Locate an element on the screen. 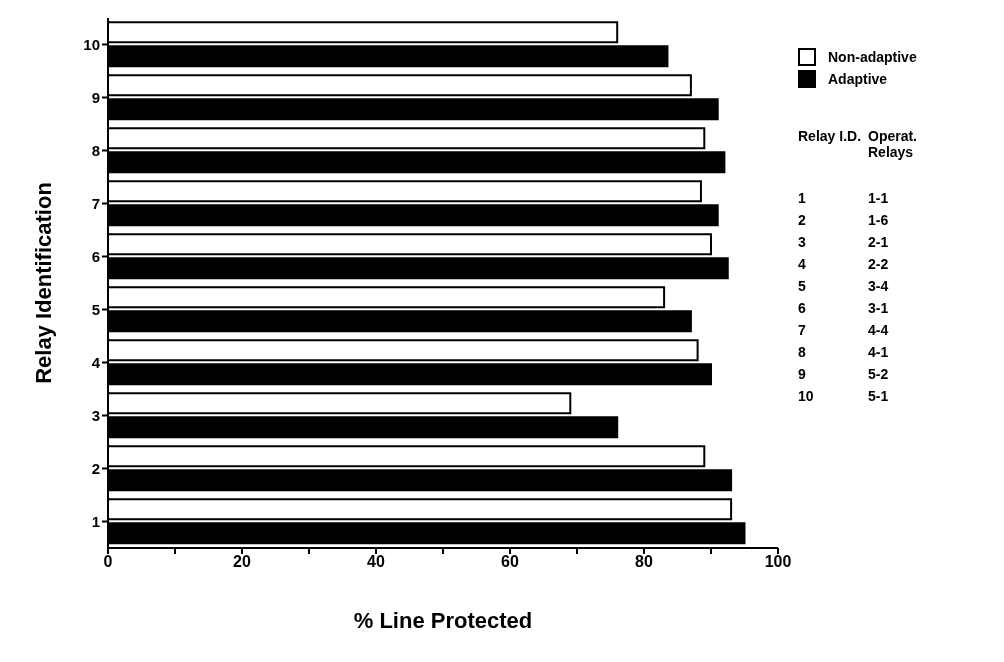  y-tick-label: 8 is located at coordinates (95, 150).